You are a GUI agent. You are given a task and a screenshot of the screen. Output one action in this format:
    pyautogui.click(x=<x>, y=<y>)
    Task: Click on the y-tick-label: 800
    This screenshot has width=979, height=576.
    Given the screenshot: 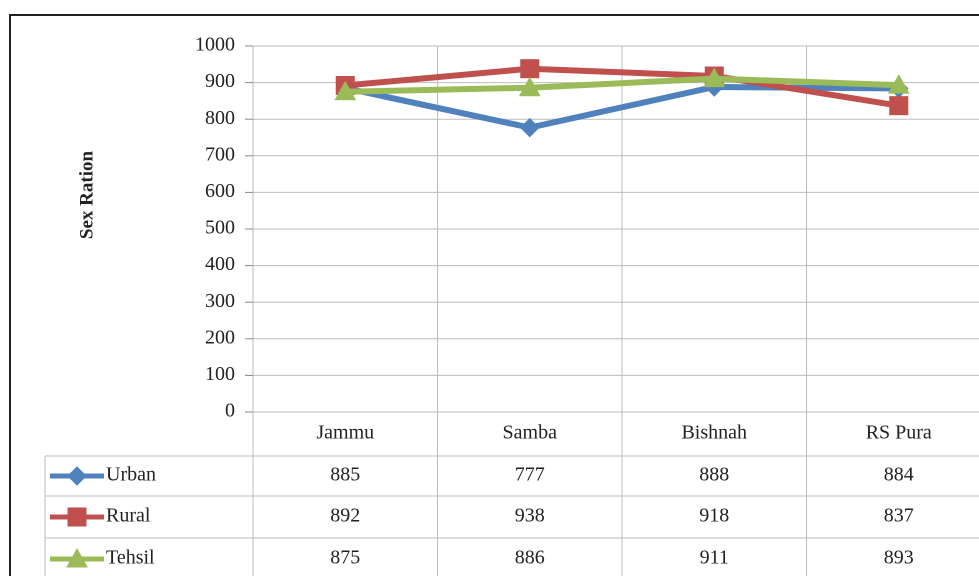 What is the action you would take?
    pyautogui.click(x=220, y=118)
    